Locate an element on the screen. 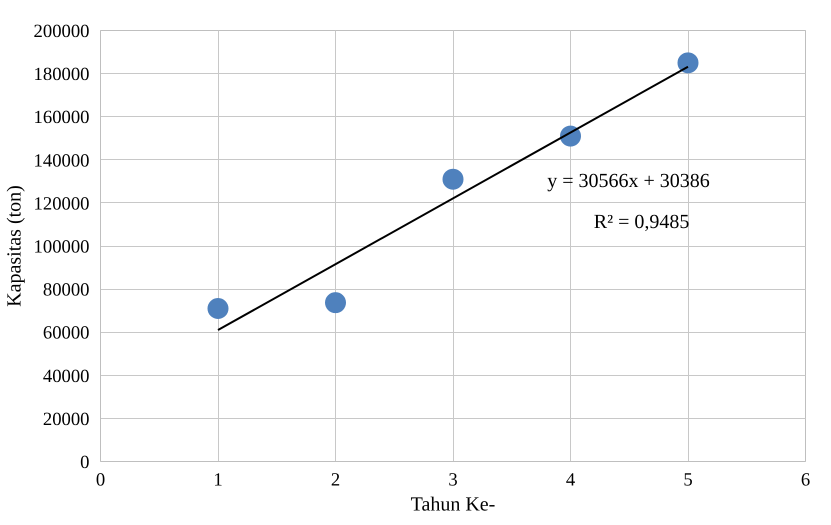 The width and height of the screenshot is (831, 525). x-tick-label: 2 is located at coordinates (335, 480).